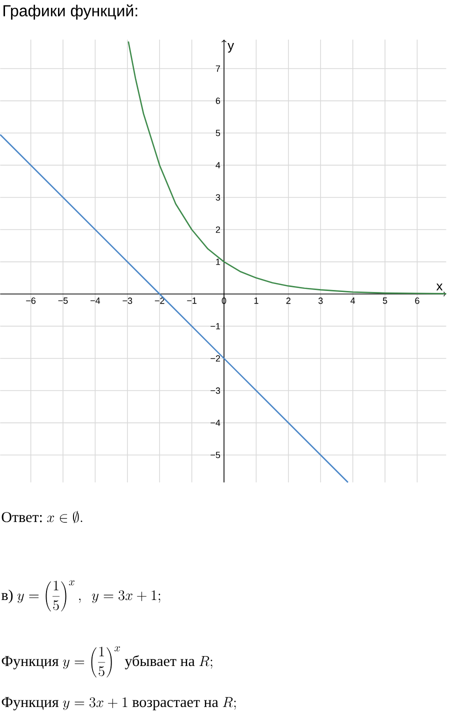 Image resolution: width=449 pixels, height=713 pixels. I want to click on x-tick-label: 6, so click(417, 301).